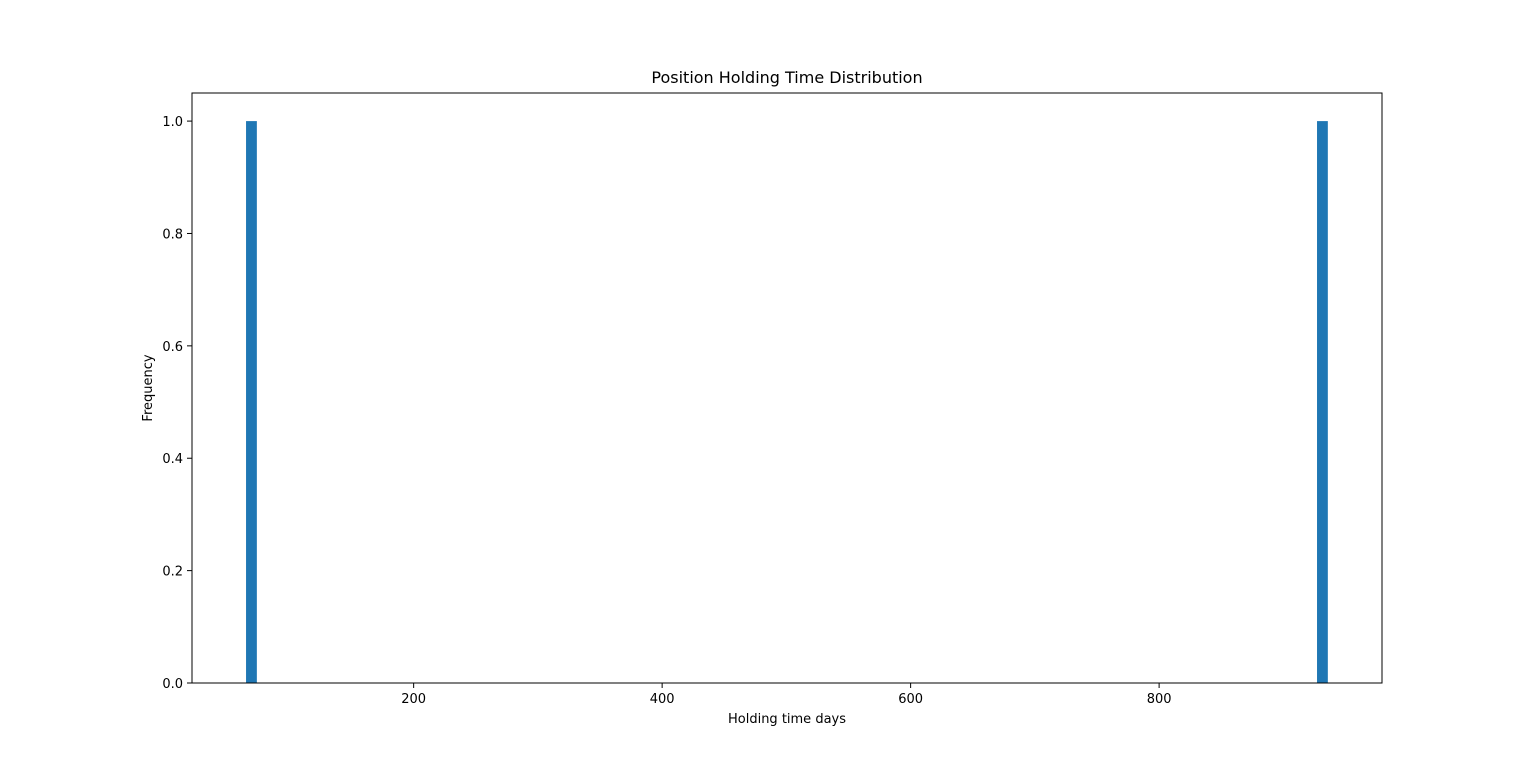 The height and width of the screenshot is (767, 1536). I want to click on y-axis-label: Frequency, so click(148, 387).